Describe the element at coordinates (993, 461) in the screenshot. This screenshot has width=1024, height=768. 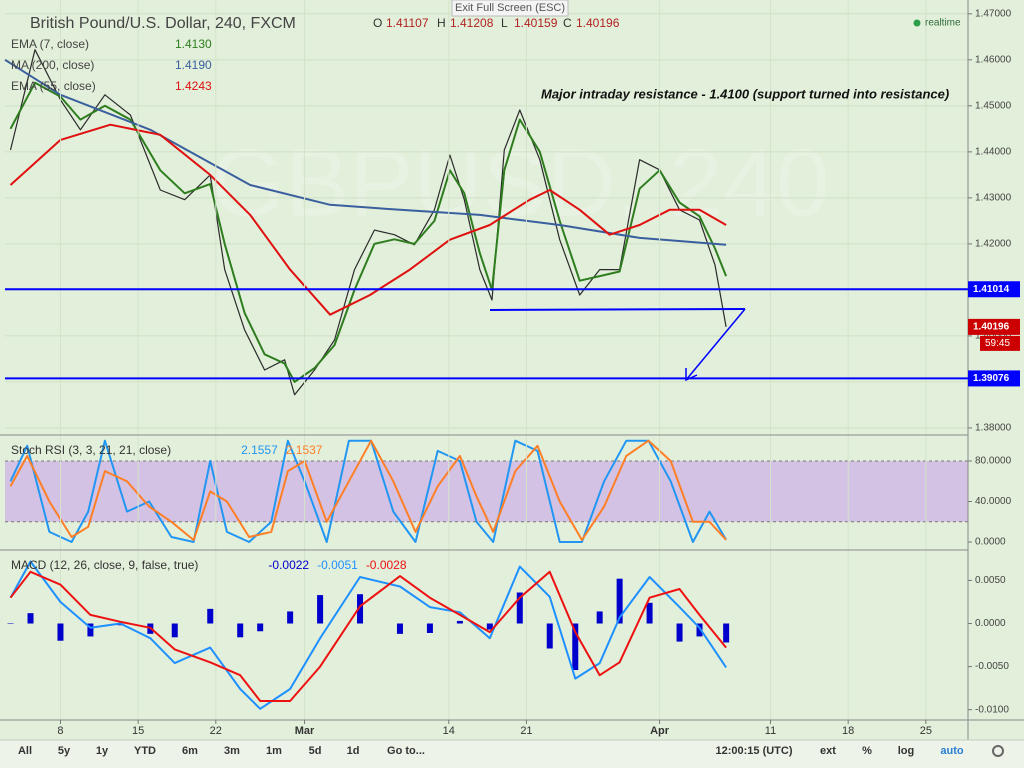
I see `y-tick-label: 80.0000` at that location.